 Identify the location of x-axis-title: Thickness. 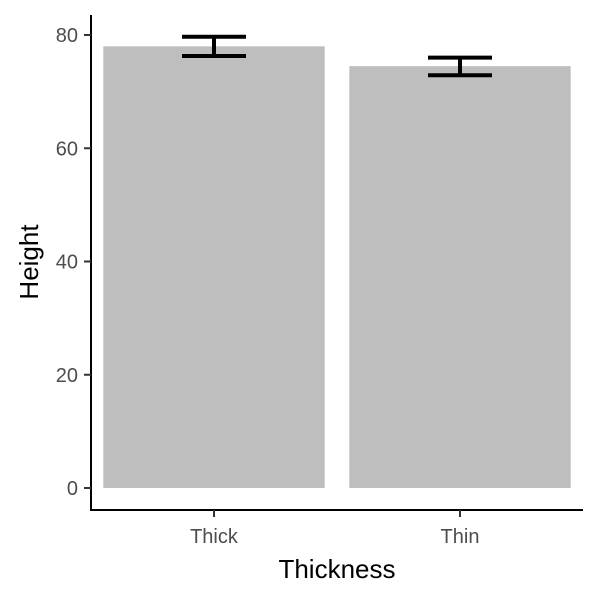
(336, 569).